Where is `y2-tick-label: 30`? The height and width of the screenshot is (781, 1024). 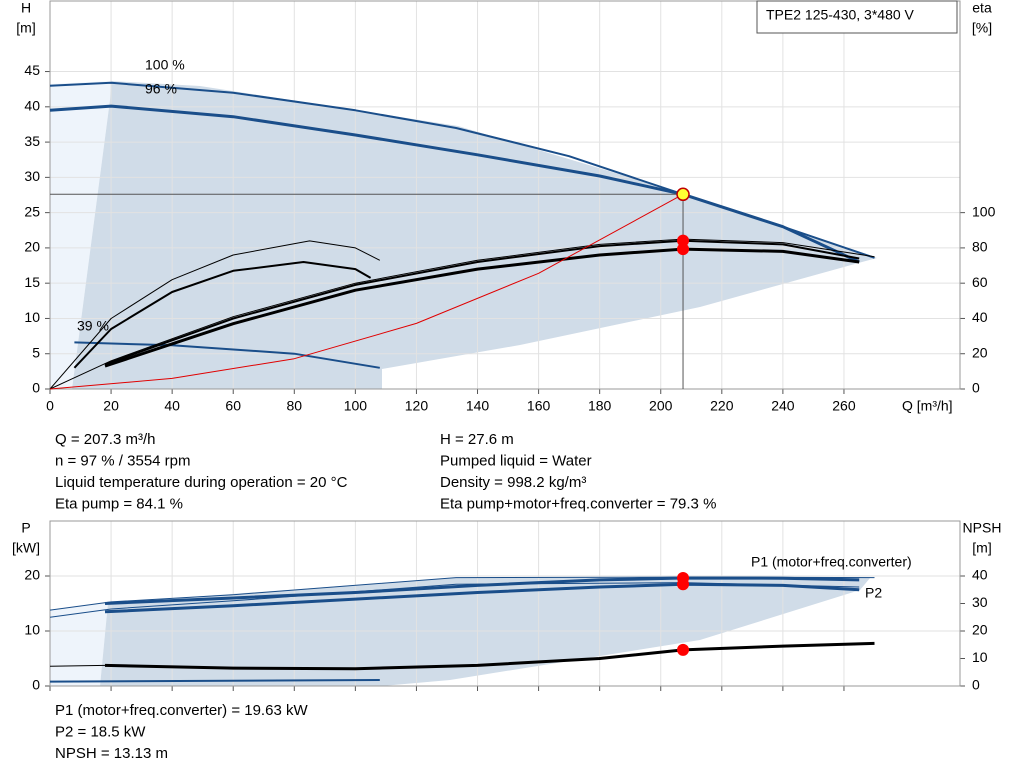
y2-tick-label: 30 is located at coordinates (980, 602).